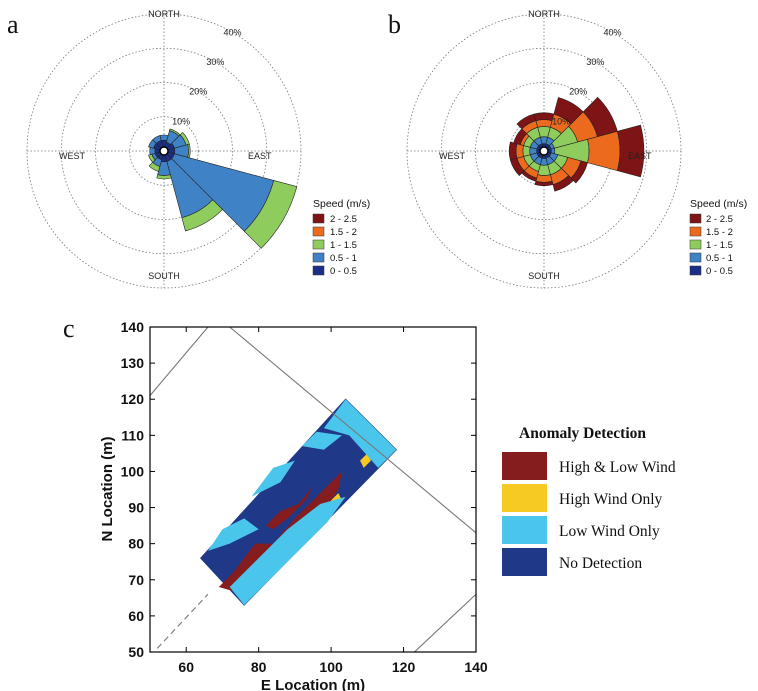 The width and height of the screenshot is (758, 691). What do you see at coordinates (198, 92) in the screenshot?
I see `windrose-a-ring-label-20: 20%` at bounding box center [198, 92].